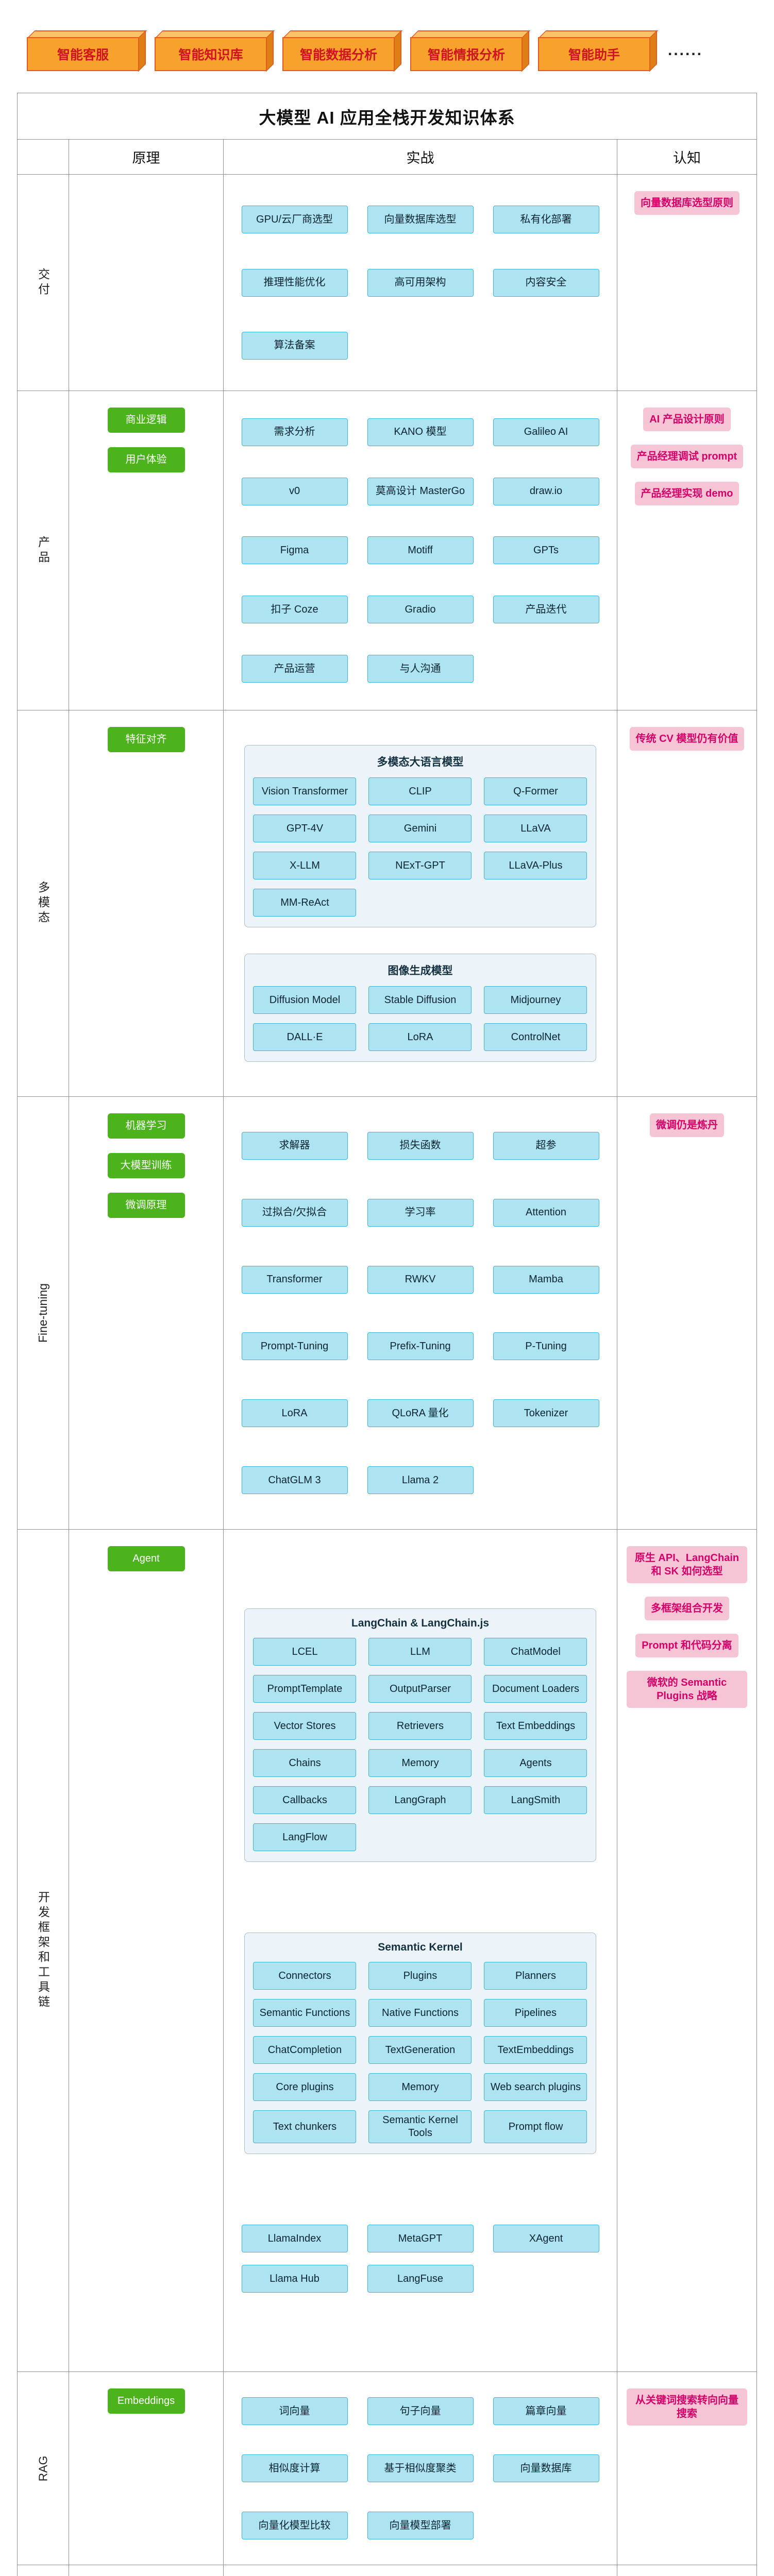 This screenshot has height=2576, width=774. Describe the element at coordinates (215, 51) in the screenshot. I see `app-box: 智能知识库` at that location.